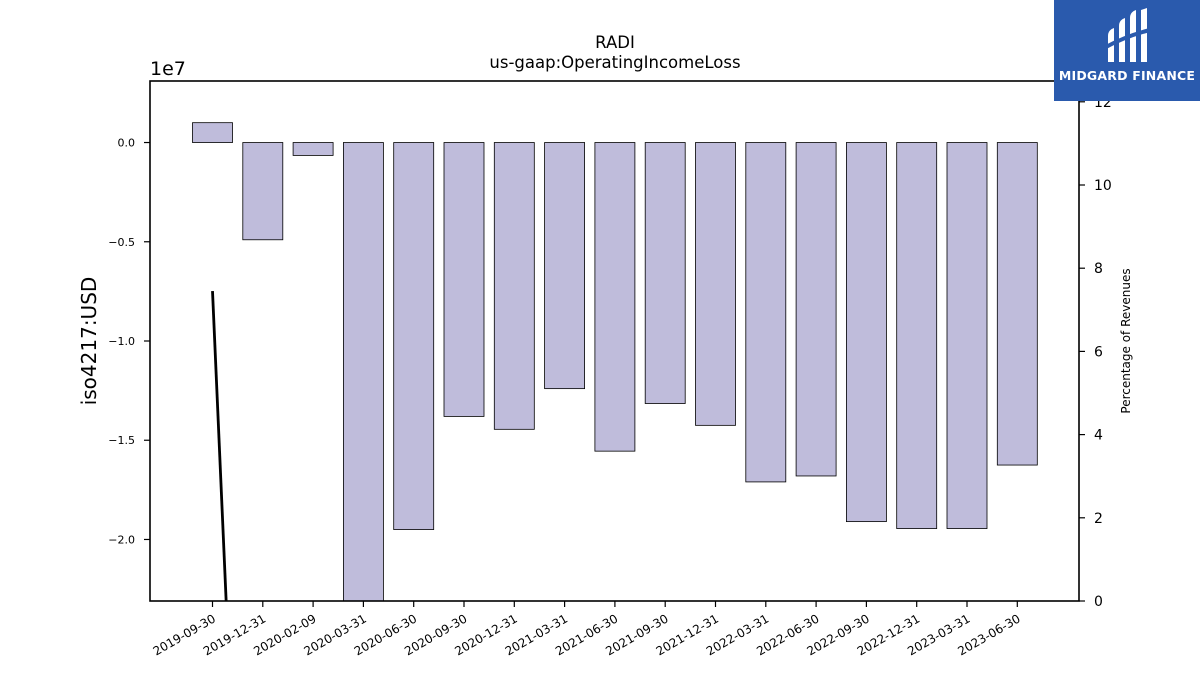 The height and width of the screenshot is (675, 1200). I want to click on y-axis-label: iso4217:USD, so click(89, 341).